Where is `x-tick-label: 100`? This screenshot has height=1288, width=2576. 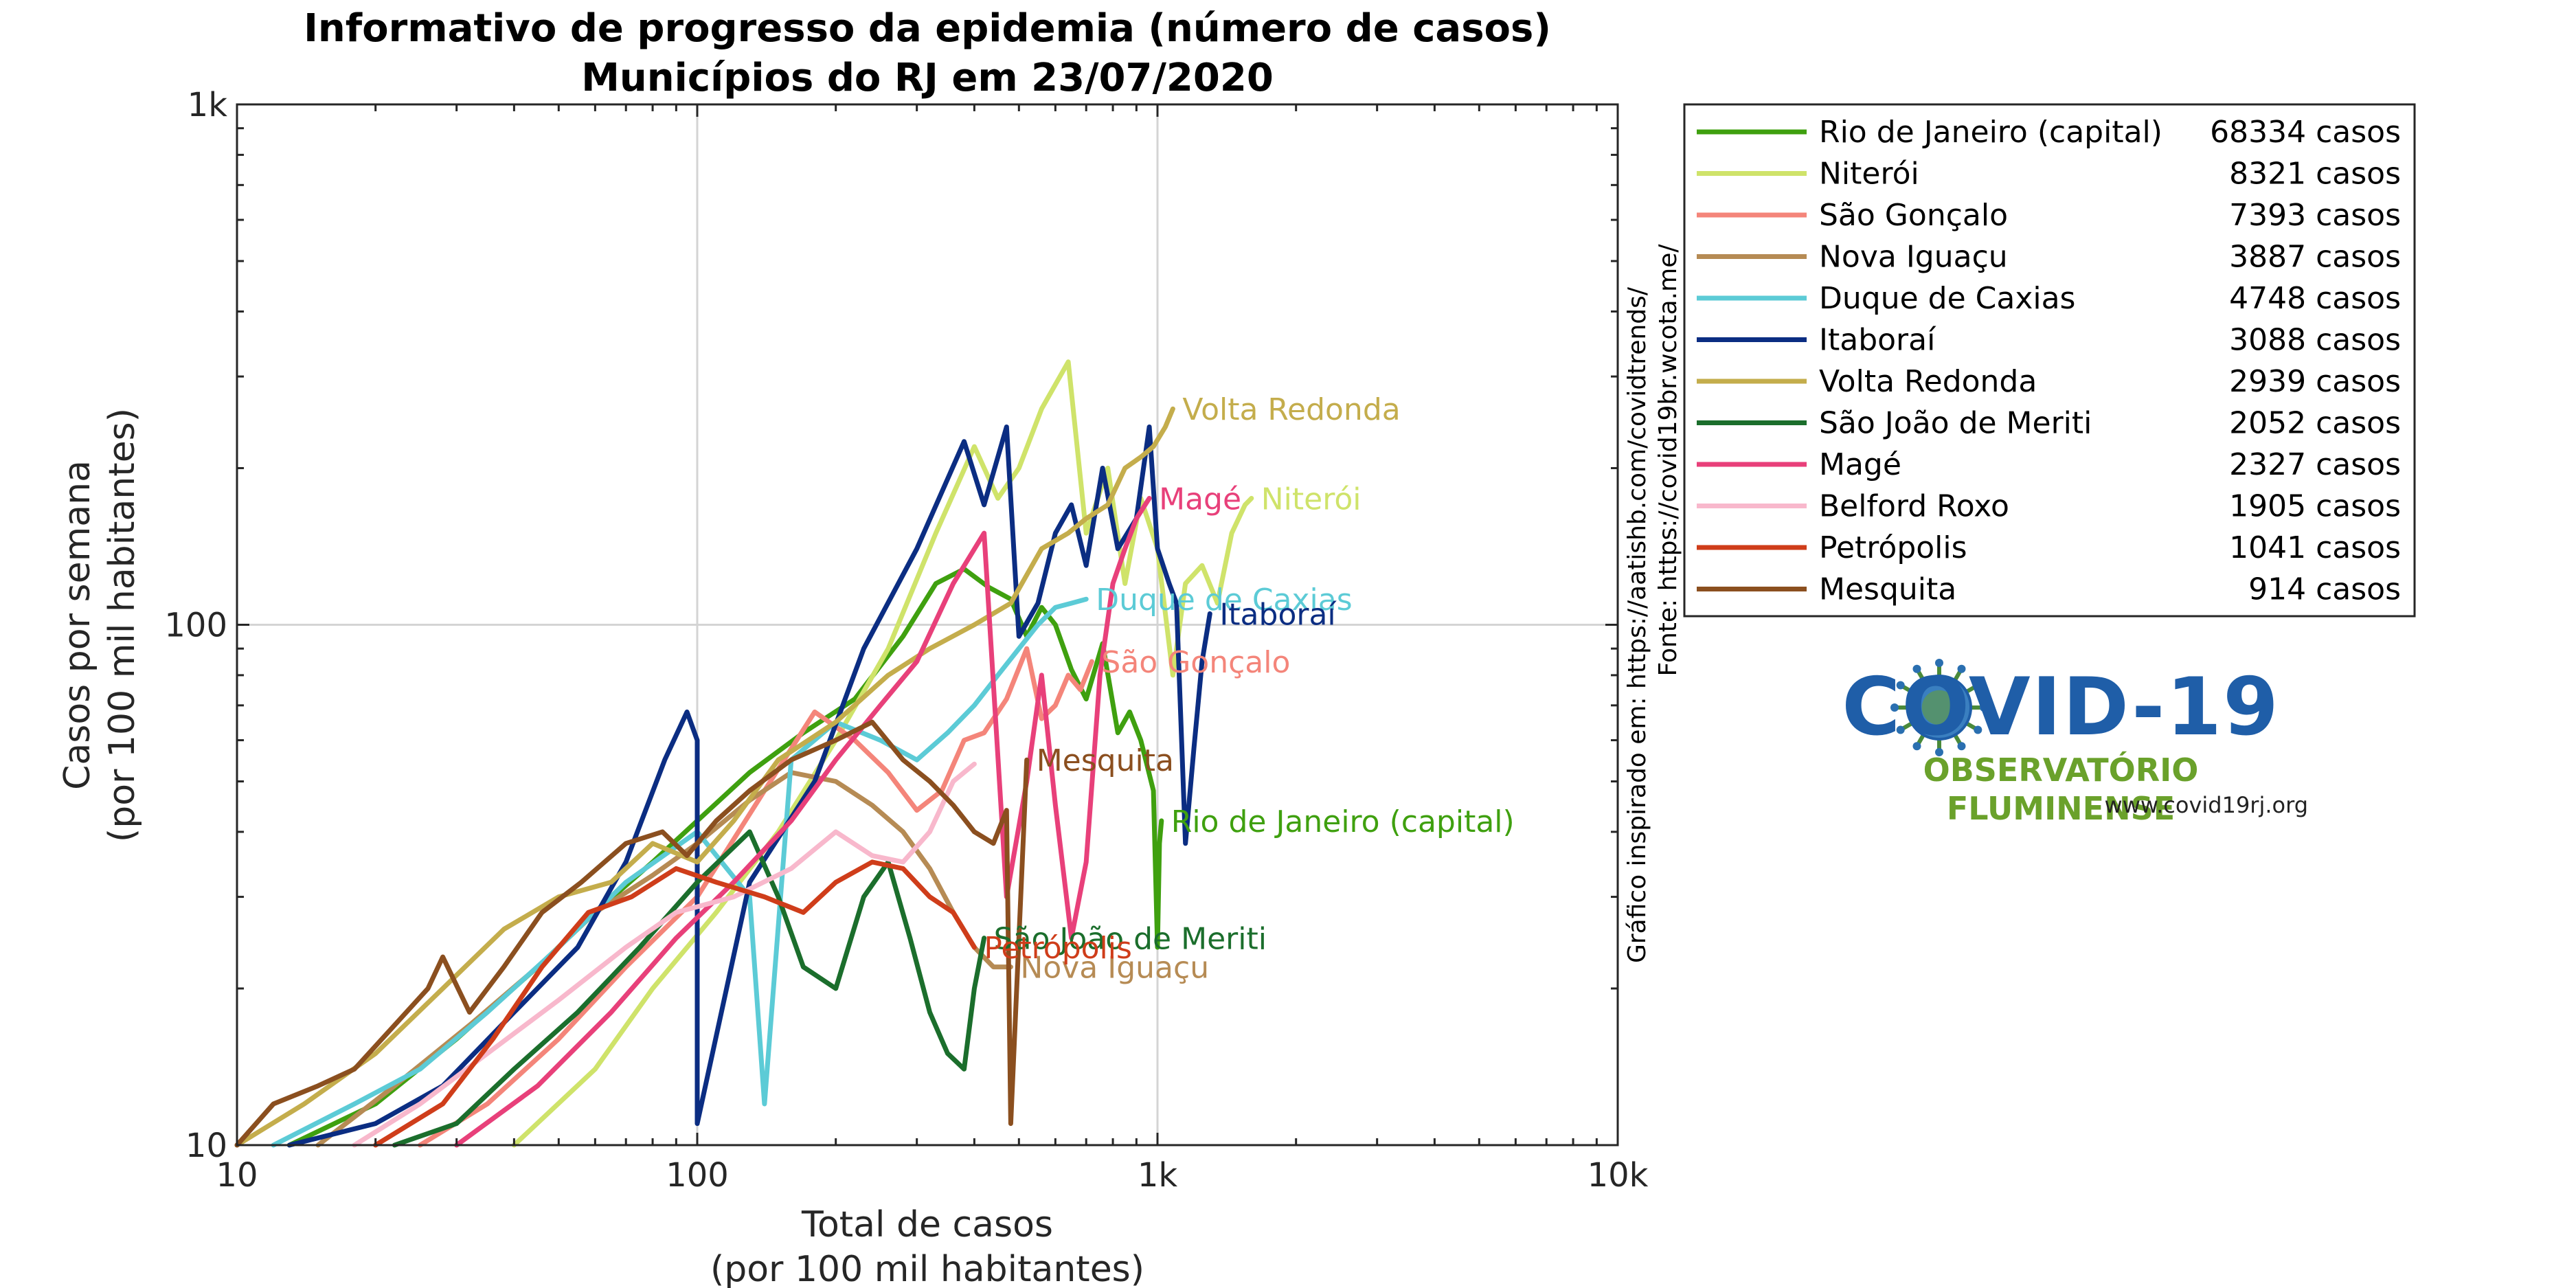 x-tick-label: 100 is located at coordinates (697, 1175).